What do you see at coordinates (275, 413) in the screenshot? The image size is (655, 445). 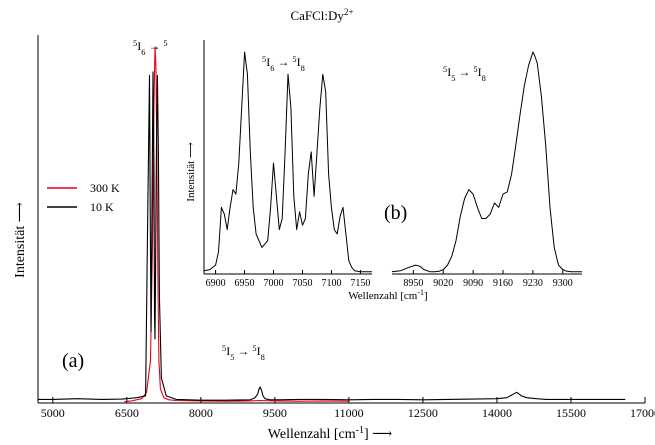 I see `x-tick-label-main: 9500` at bounding box center [275, 413].